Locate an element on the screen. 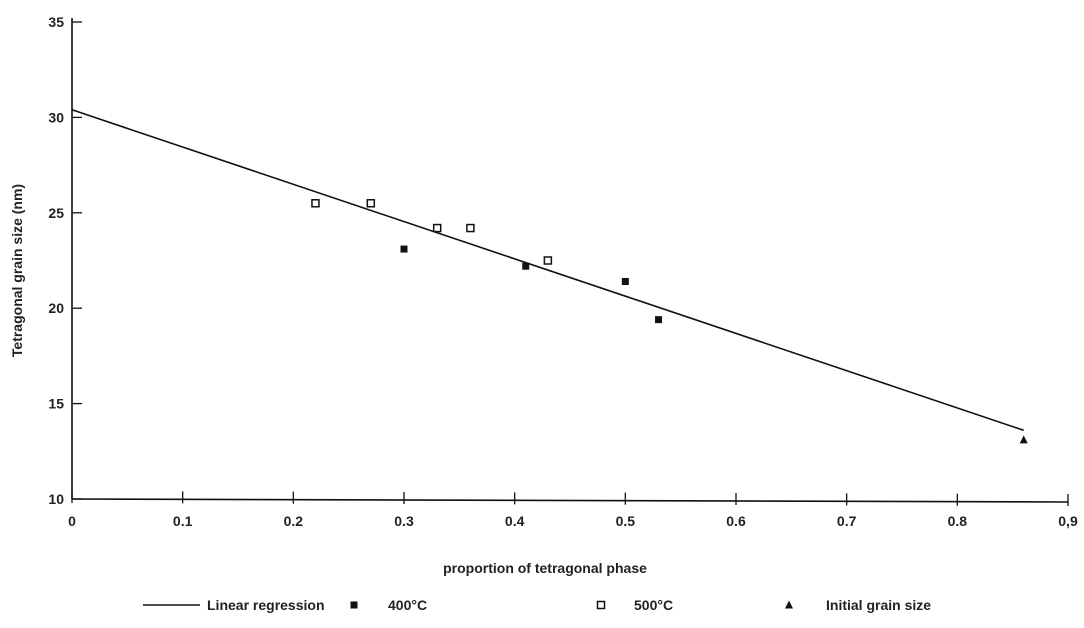 The height and width of the screenshot is (628, 1084). x-tick-label: 0,9 is located at coordinates (1068, 521).